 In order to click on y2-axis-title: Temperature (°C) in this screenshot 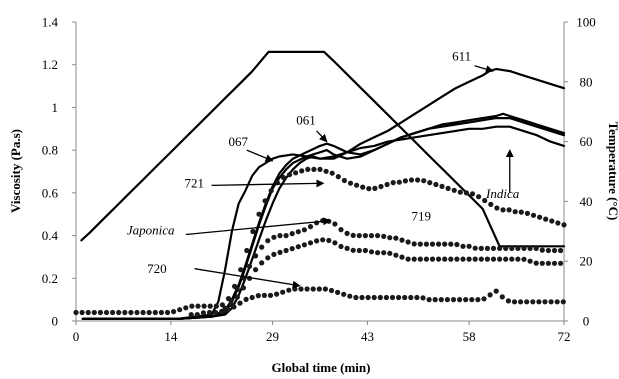, I will do `click(612, 171)`.